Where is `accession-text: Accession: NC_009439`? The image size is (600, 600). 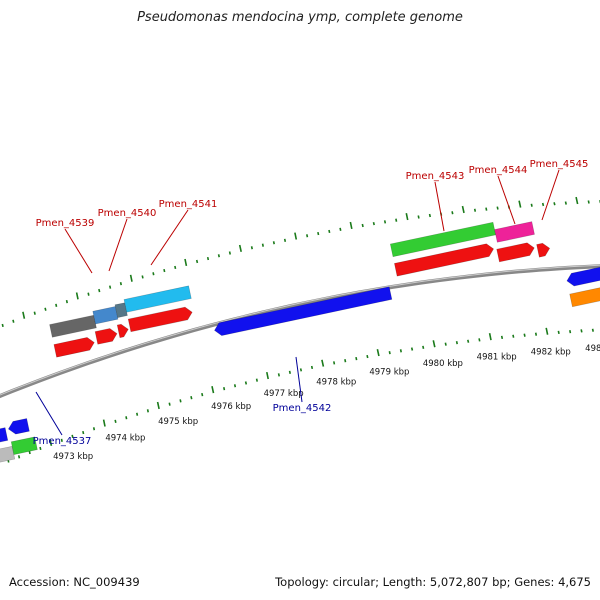
accession-text: Accession: NC_009439 is located at coordinates (74, 582).